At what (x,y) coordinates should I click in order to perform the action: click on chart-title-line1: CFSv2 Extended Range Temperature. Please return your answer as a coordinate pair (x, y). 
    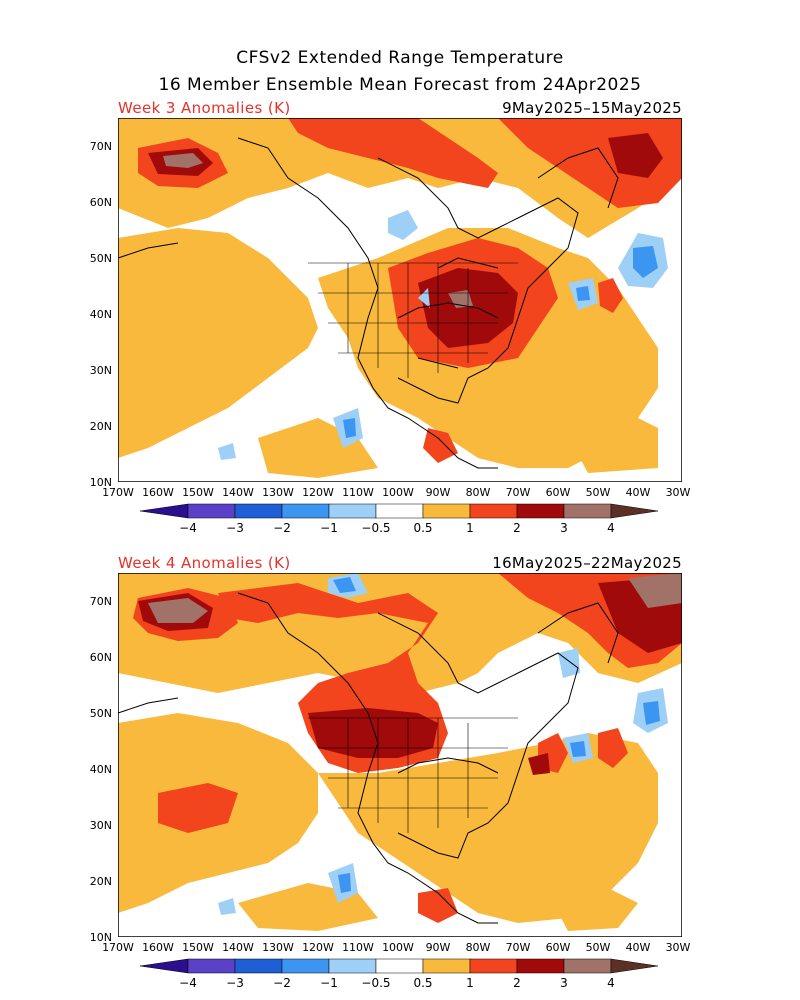
    Looking at the image, I should click on (400, 58).